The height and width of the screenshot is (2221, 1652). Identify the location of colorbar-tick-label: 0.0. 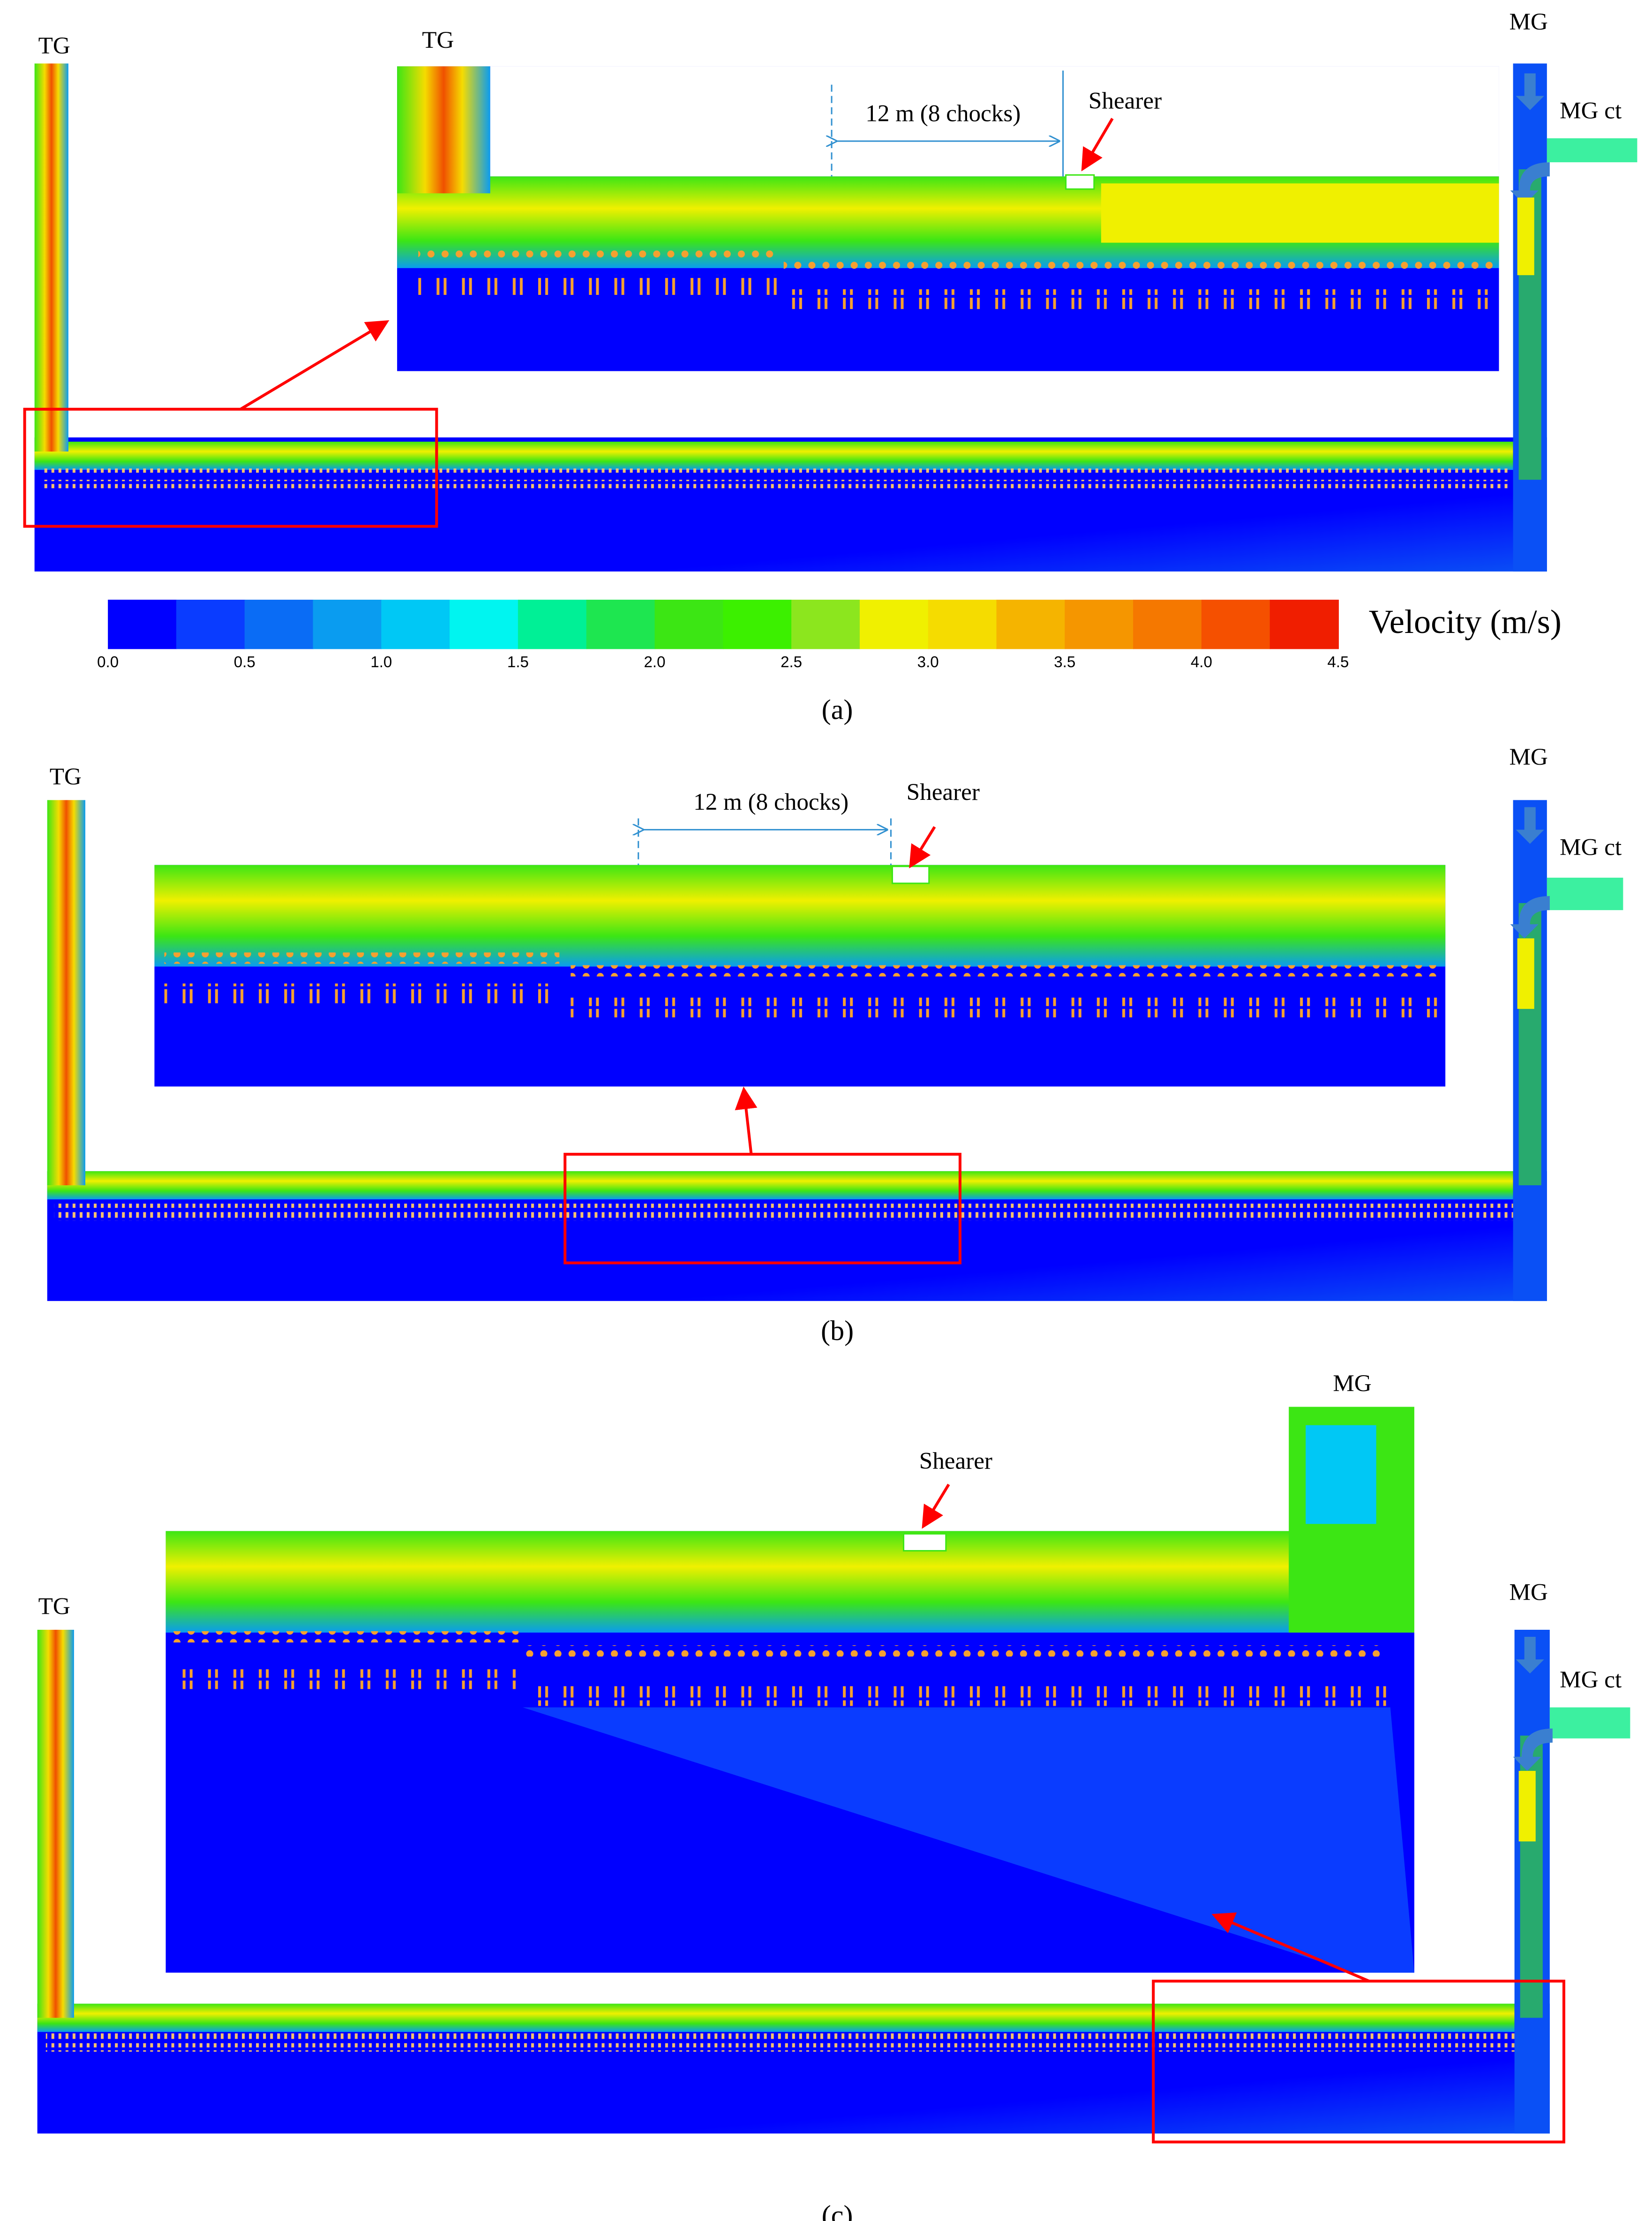
(108, 662).